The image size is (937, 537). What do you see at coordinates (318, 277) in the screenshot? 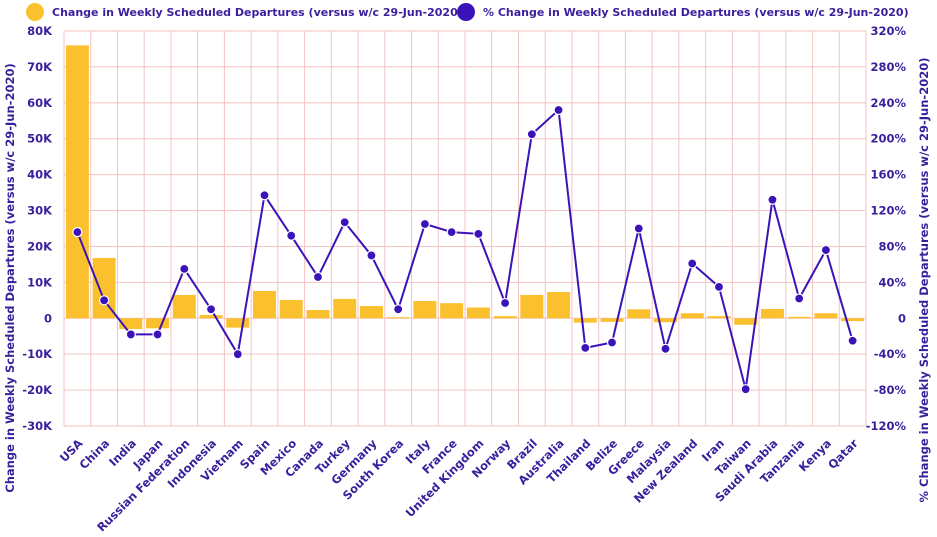
I see `point-canada` at bounding box center [318, 277].